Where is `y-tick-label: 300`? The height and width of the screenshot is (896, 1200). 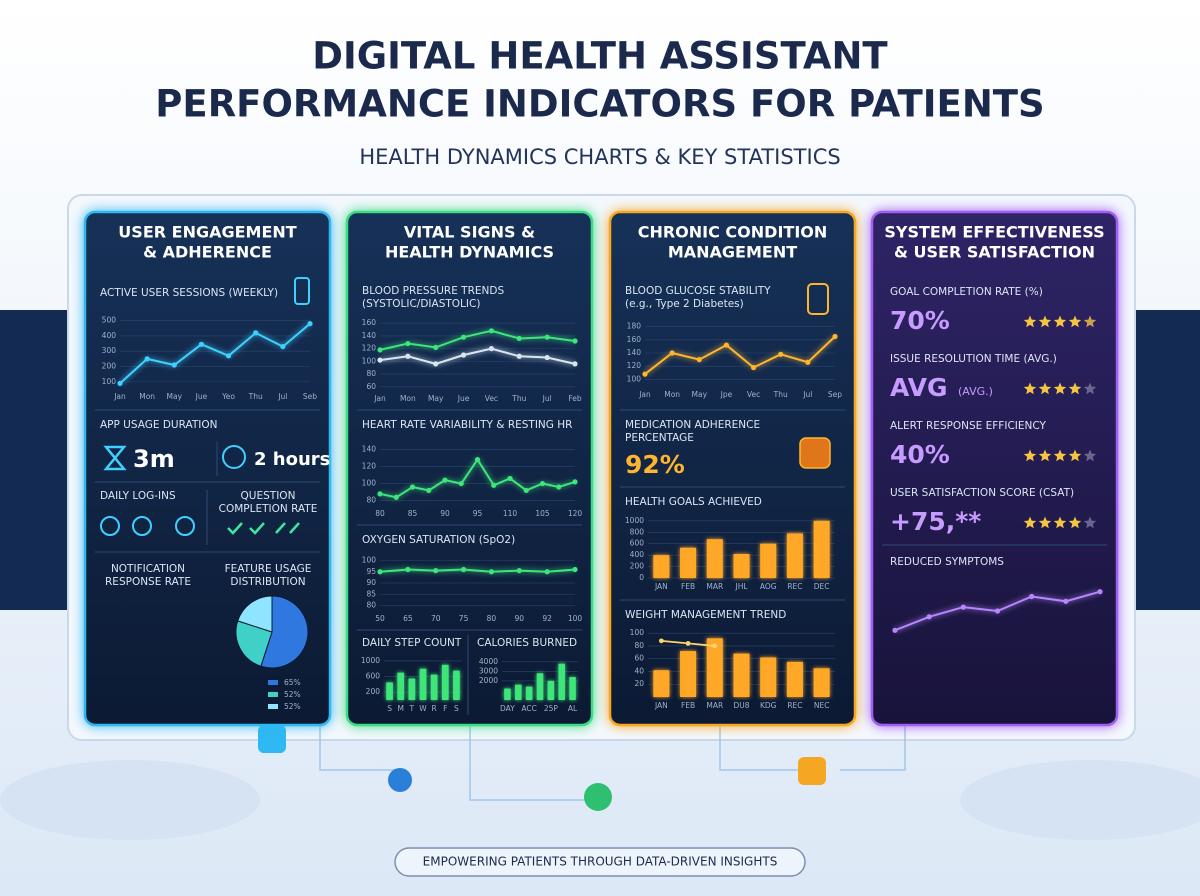 y-tick-label: 300 is located at coordinates (109, 350).